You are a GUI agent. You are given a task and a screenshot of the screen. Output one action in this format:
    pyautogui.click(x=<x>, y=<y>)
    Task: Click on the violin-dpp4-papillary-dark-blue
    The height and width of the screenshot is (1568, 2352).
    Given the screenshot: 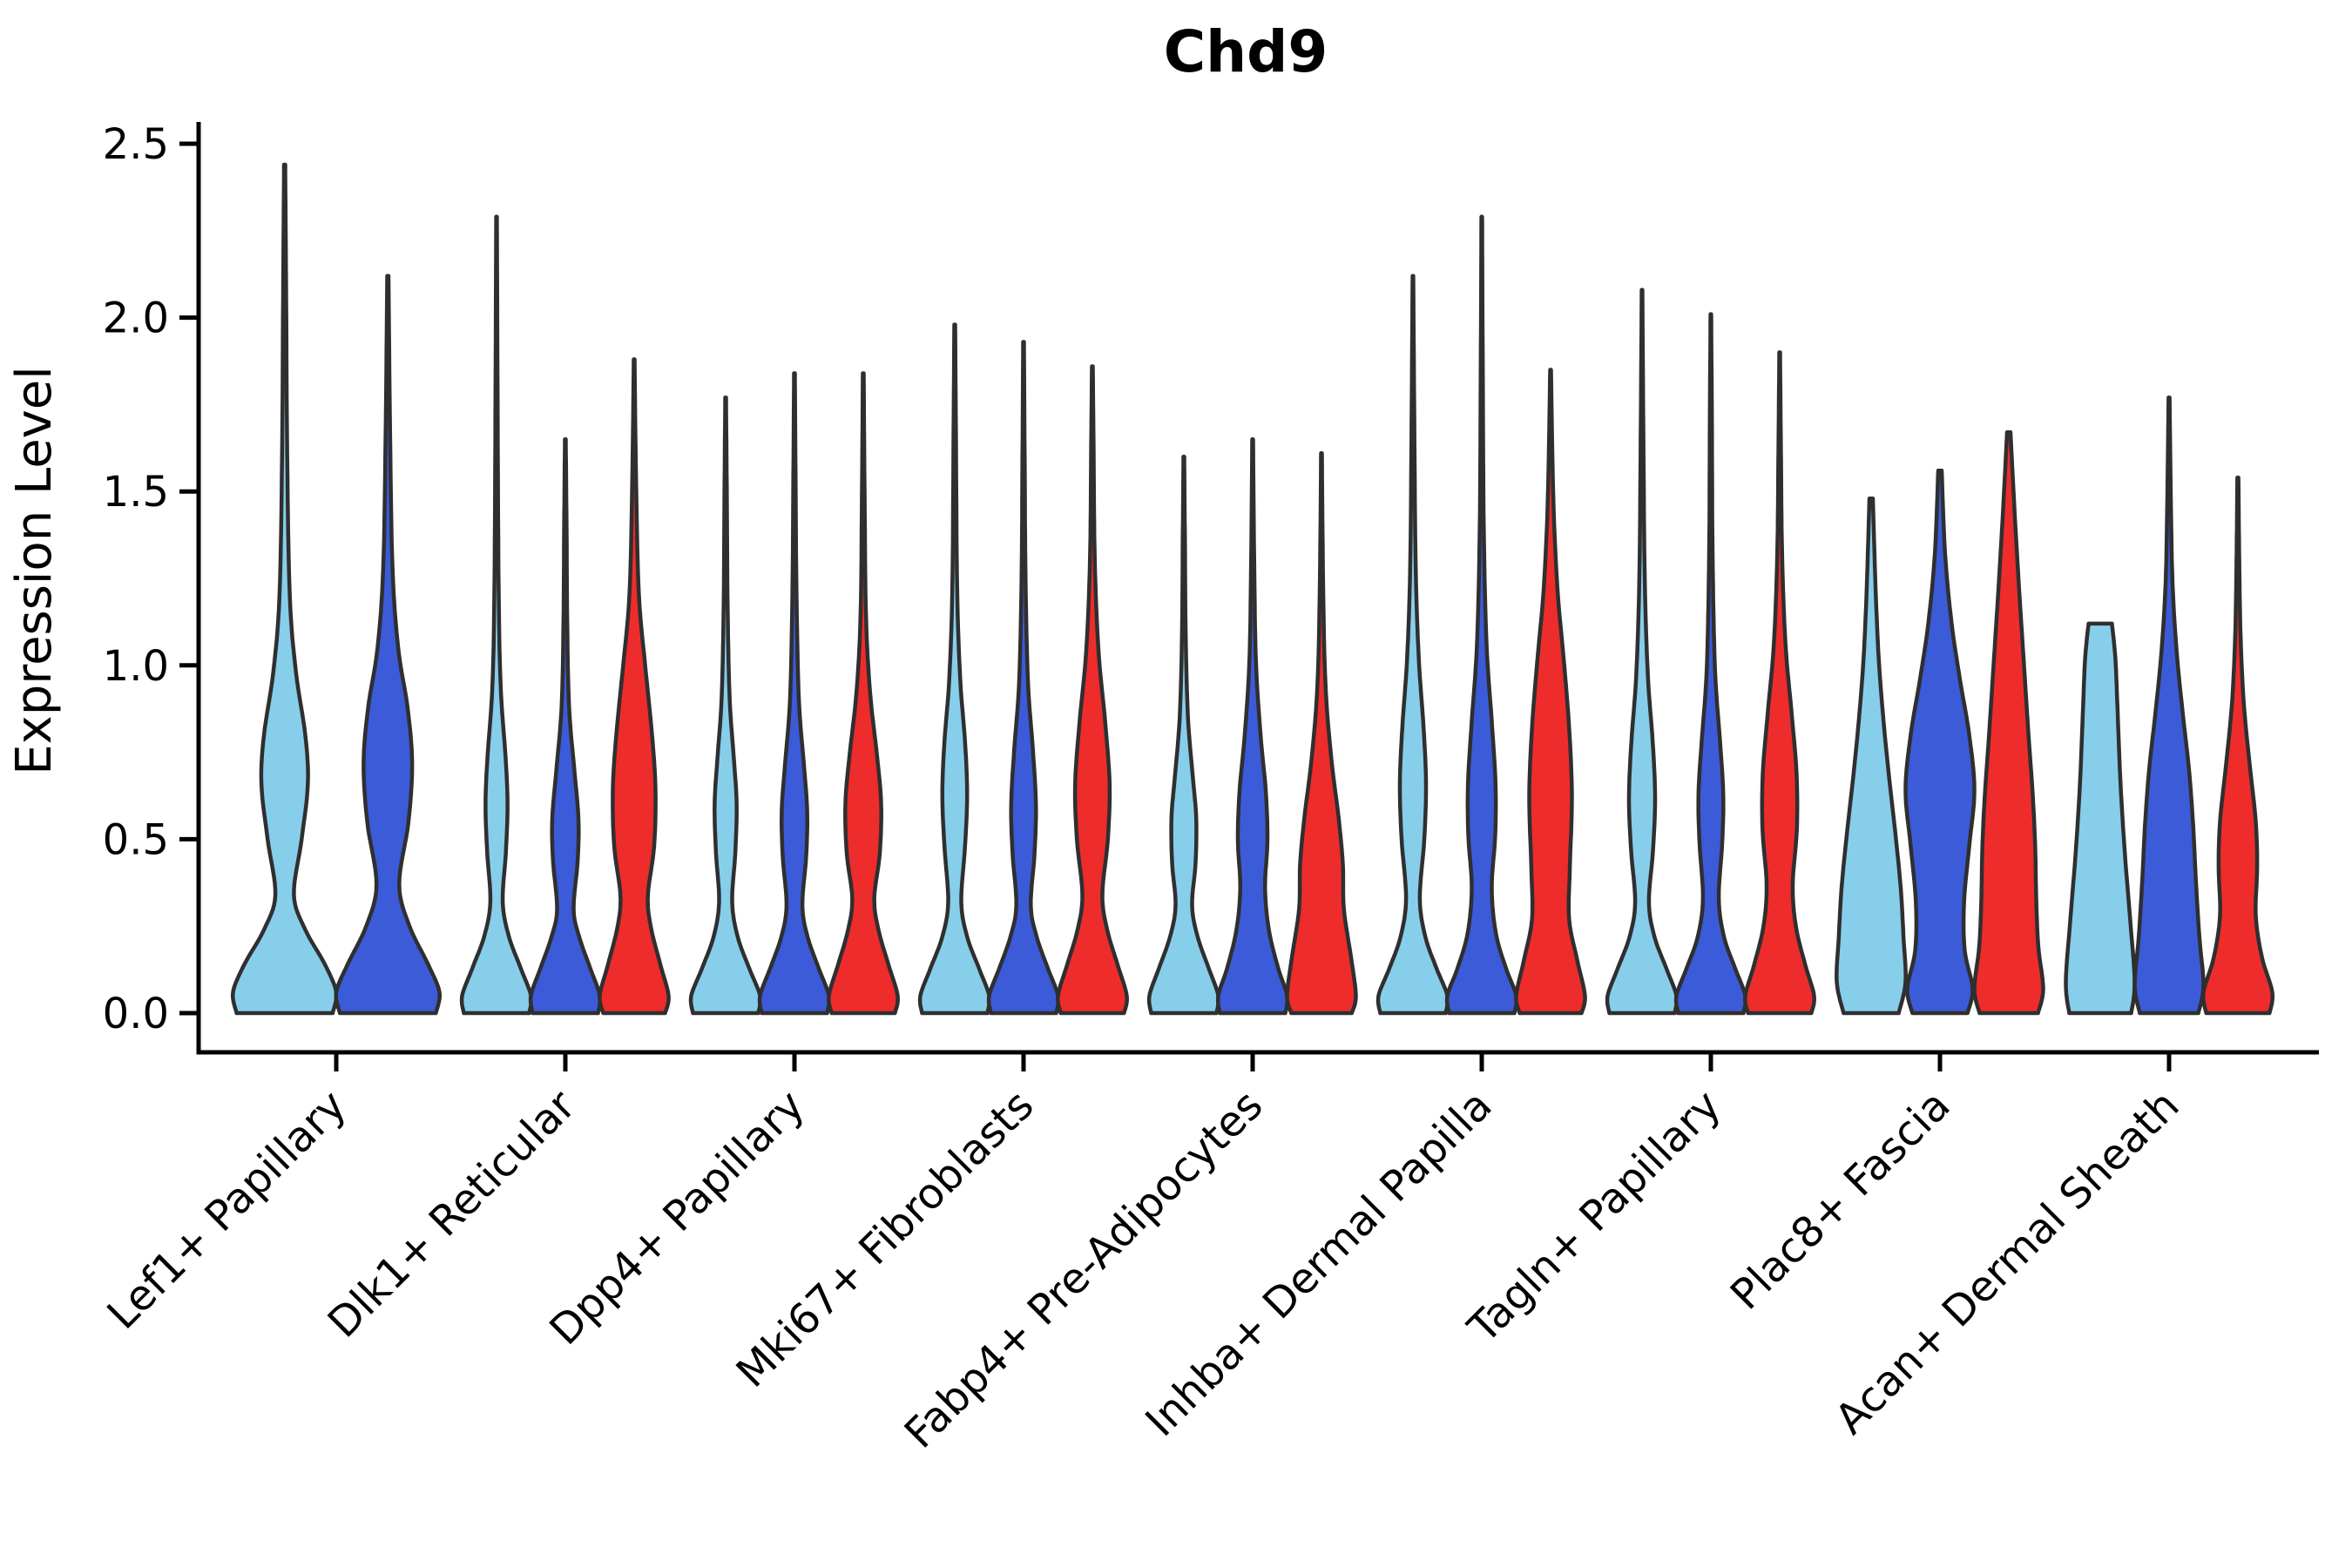 What is the action you would take?
    pyautogui.click(x=795, y=693)
    